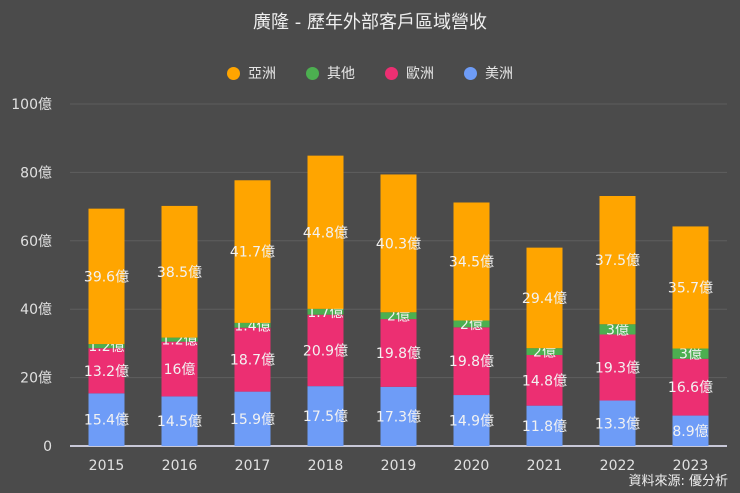 The image size is (740, 493). I want to click on data-label: 40.3億, so click(398, 244).